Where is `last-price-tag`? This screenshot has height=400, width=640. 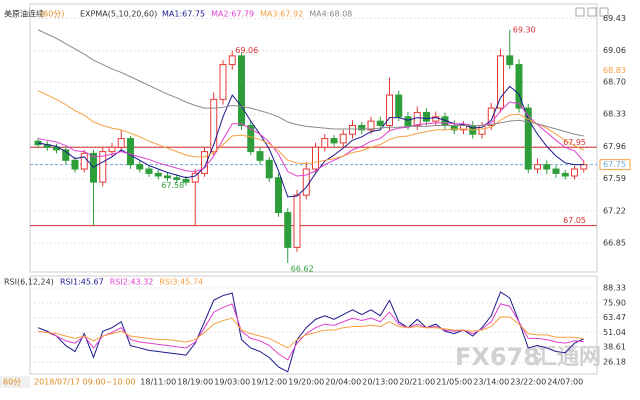 last-price-tag is located at coordinates (615, 165).